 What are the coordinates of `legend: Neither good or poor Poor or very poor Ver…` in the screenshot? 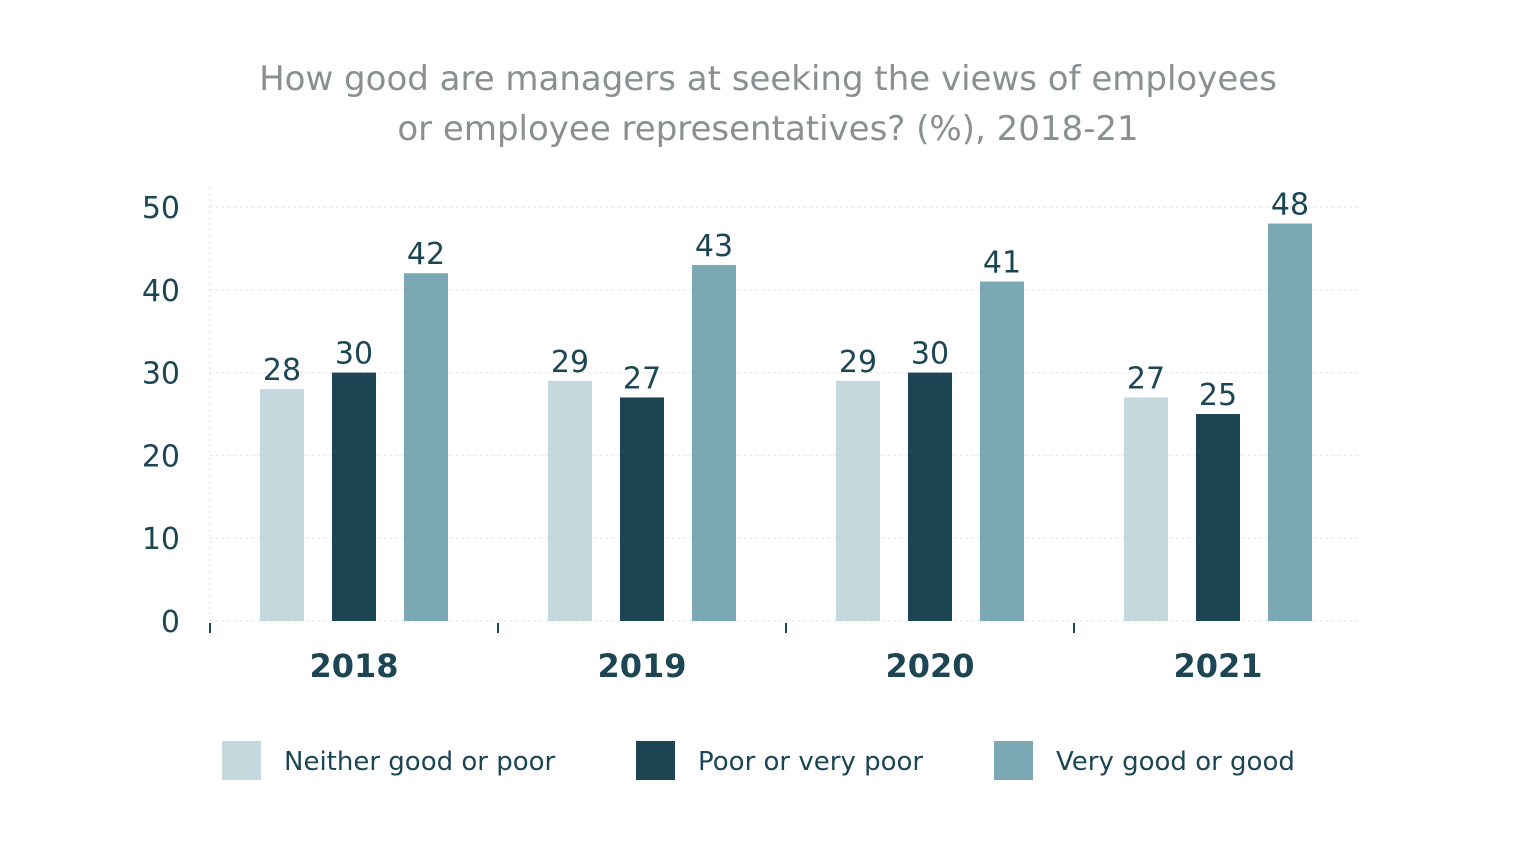 It's located at (758, 760).